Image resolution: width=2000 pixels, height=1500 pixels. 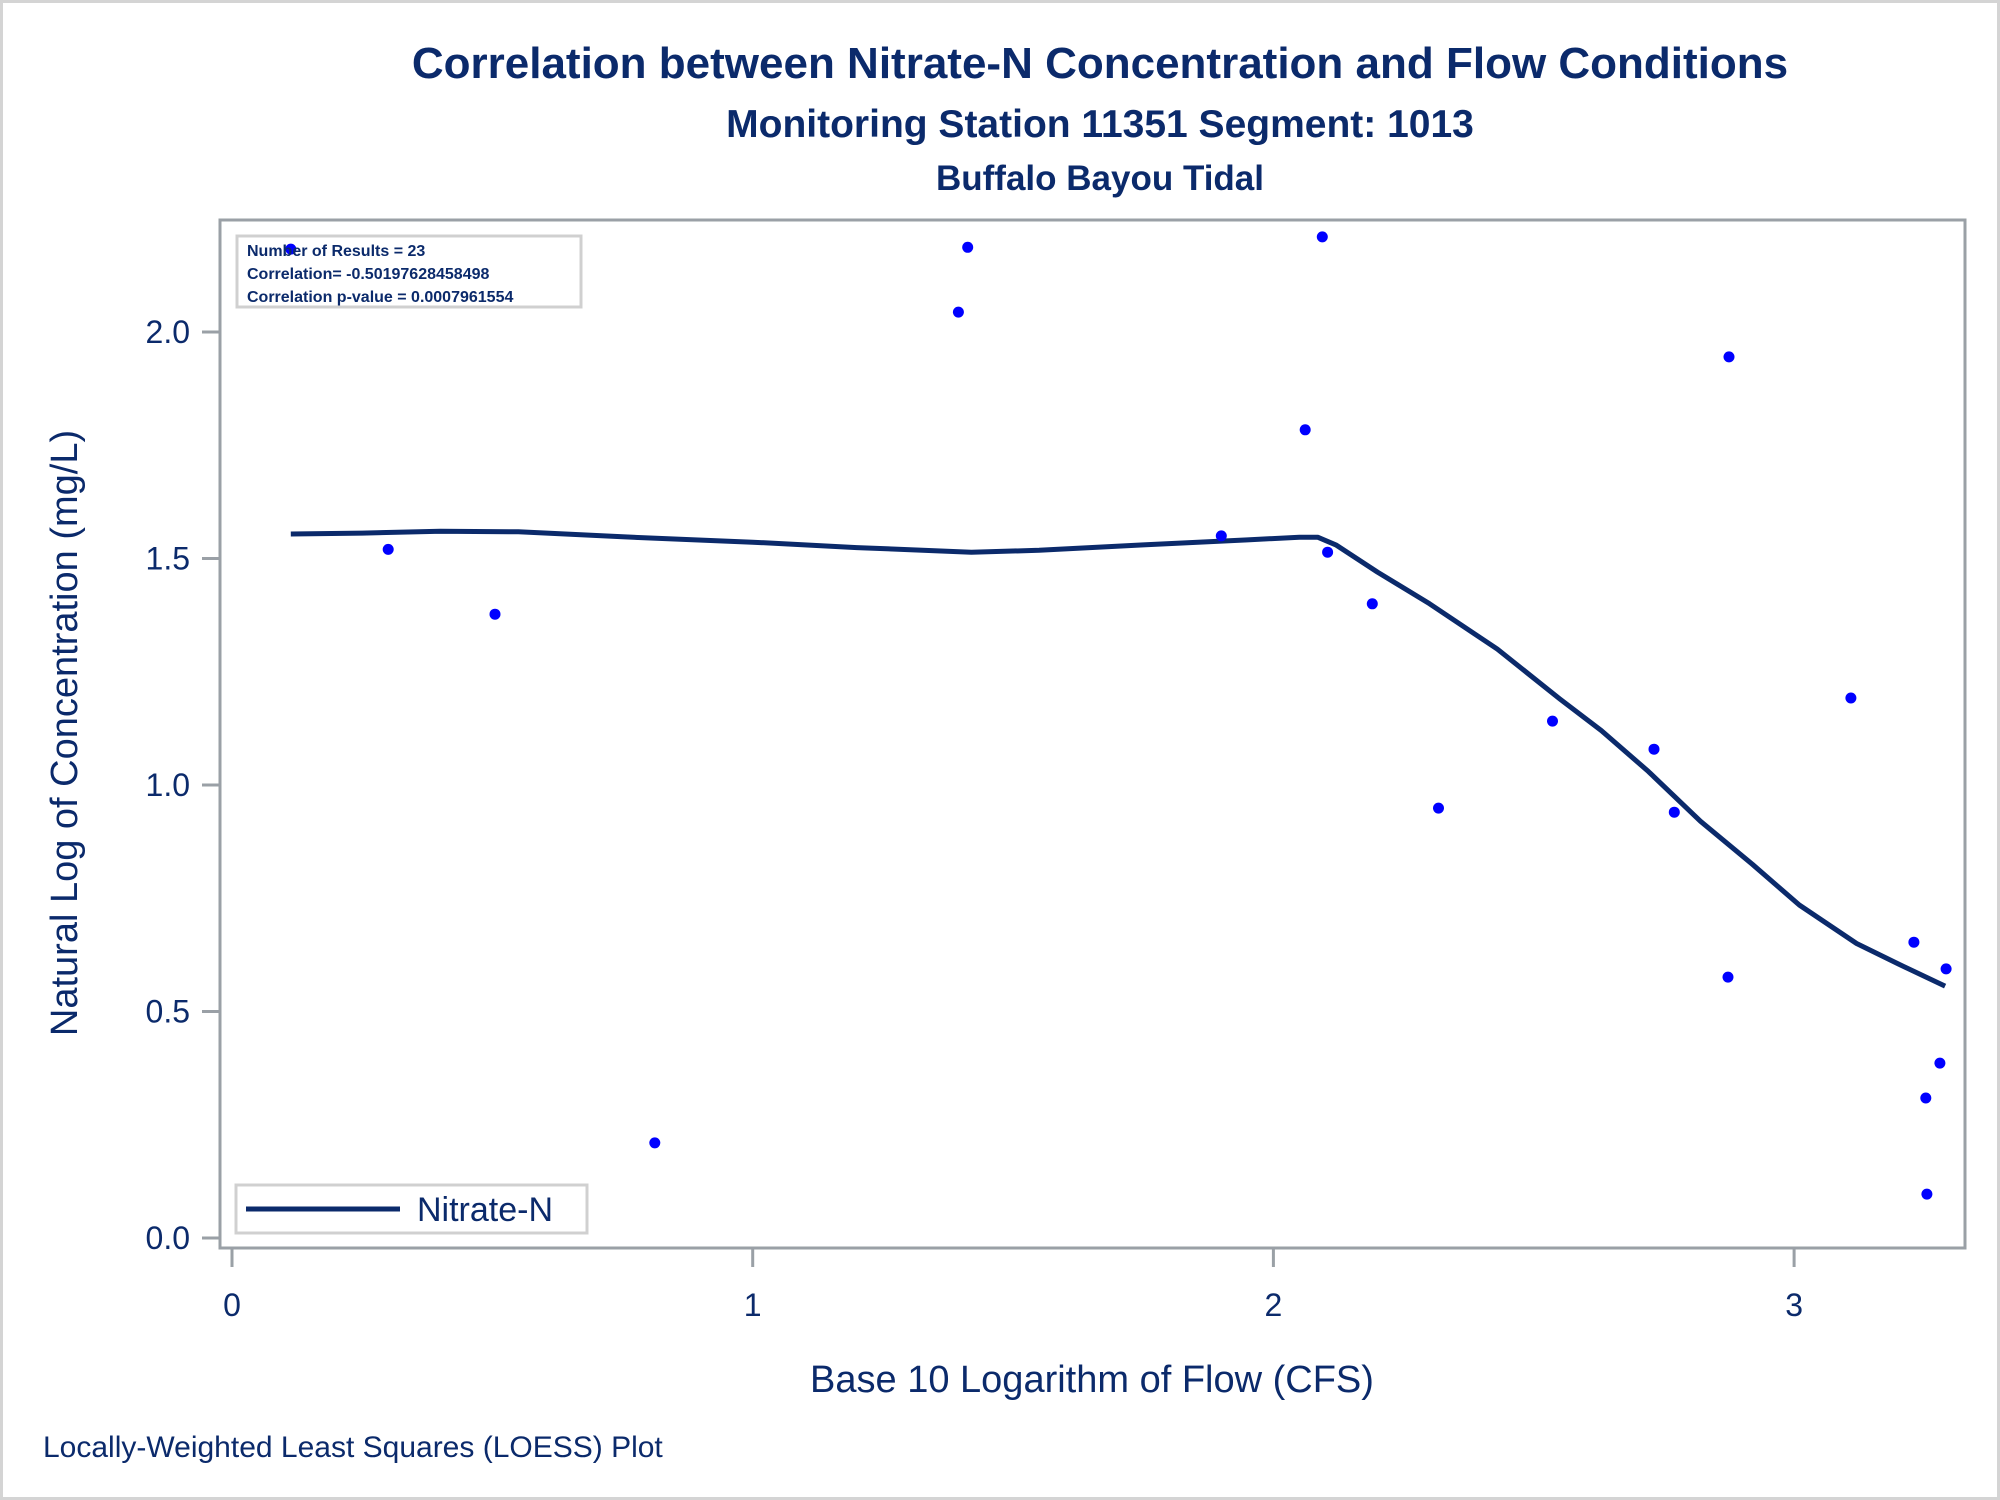 I want to click on y-axis: 0.0 0.5 1.0 1.5 2.0, so click(x=183, y=785).